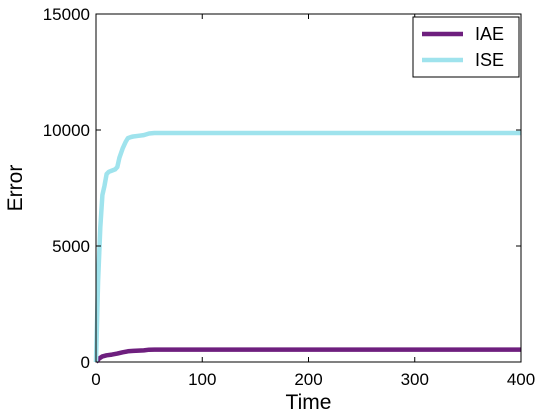 The height and width of the screenshot is (418, 550). What do you see at coordinates (95, 379) in the screenshot?
I see `x-tick-label: 0` at bounding box center [95, 379].